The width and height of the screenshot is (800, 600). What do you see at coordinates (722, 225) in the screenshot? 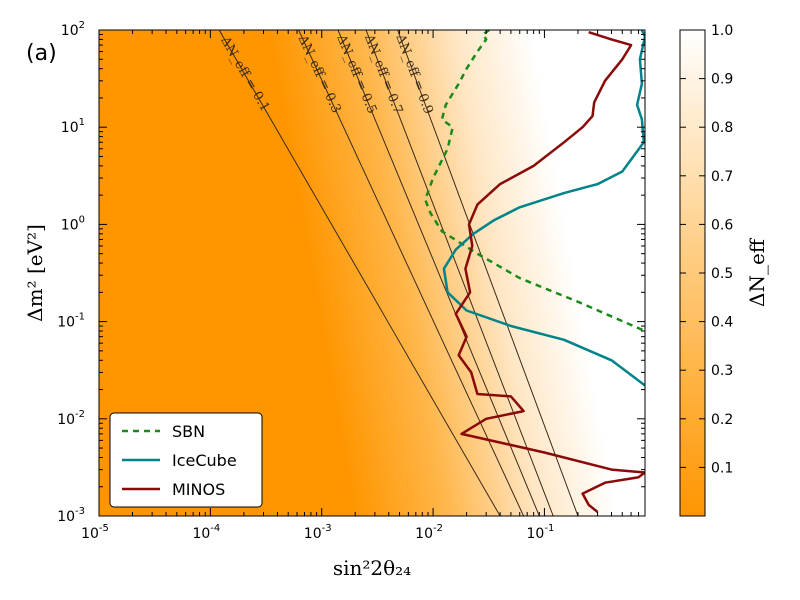
I see `colorbar-tick-label: 0.6` at bounding box center [722, 225].